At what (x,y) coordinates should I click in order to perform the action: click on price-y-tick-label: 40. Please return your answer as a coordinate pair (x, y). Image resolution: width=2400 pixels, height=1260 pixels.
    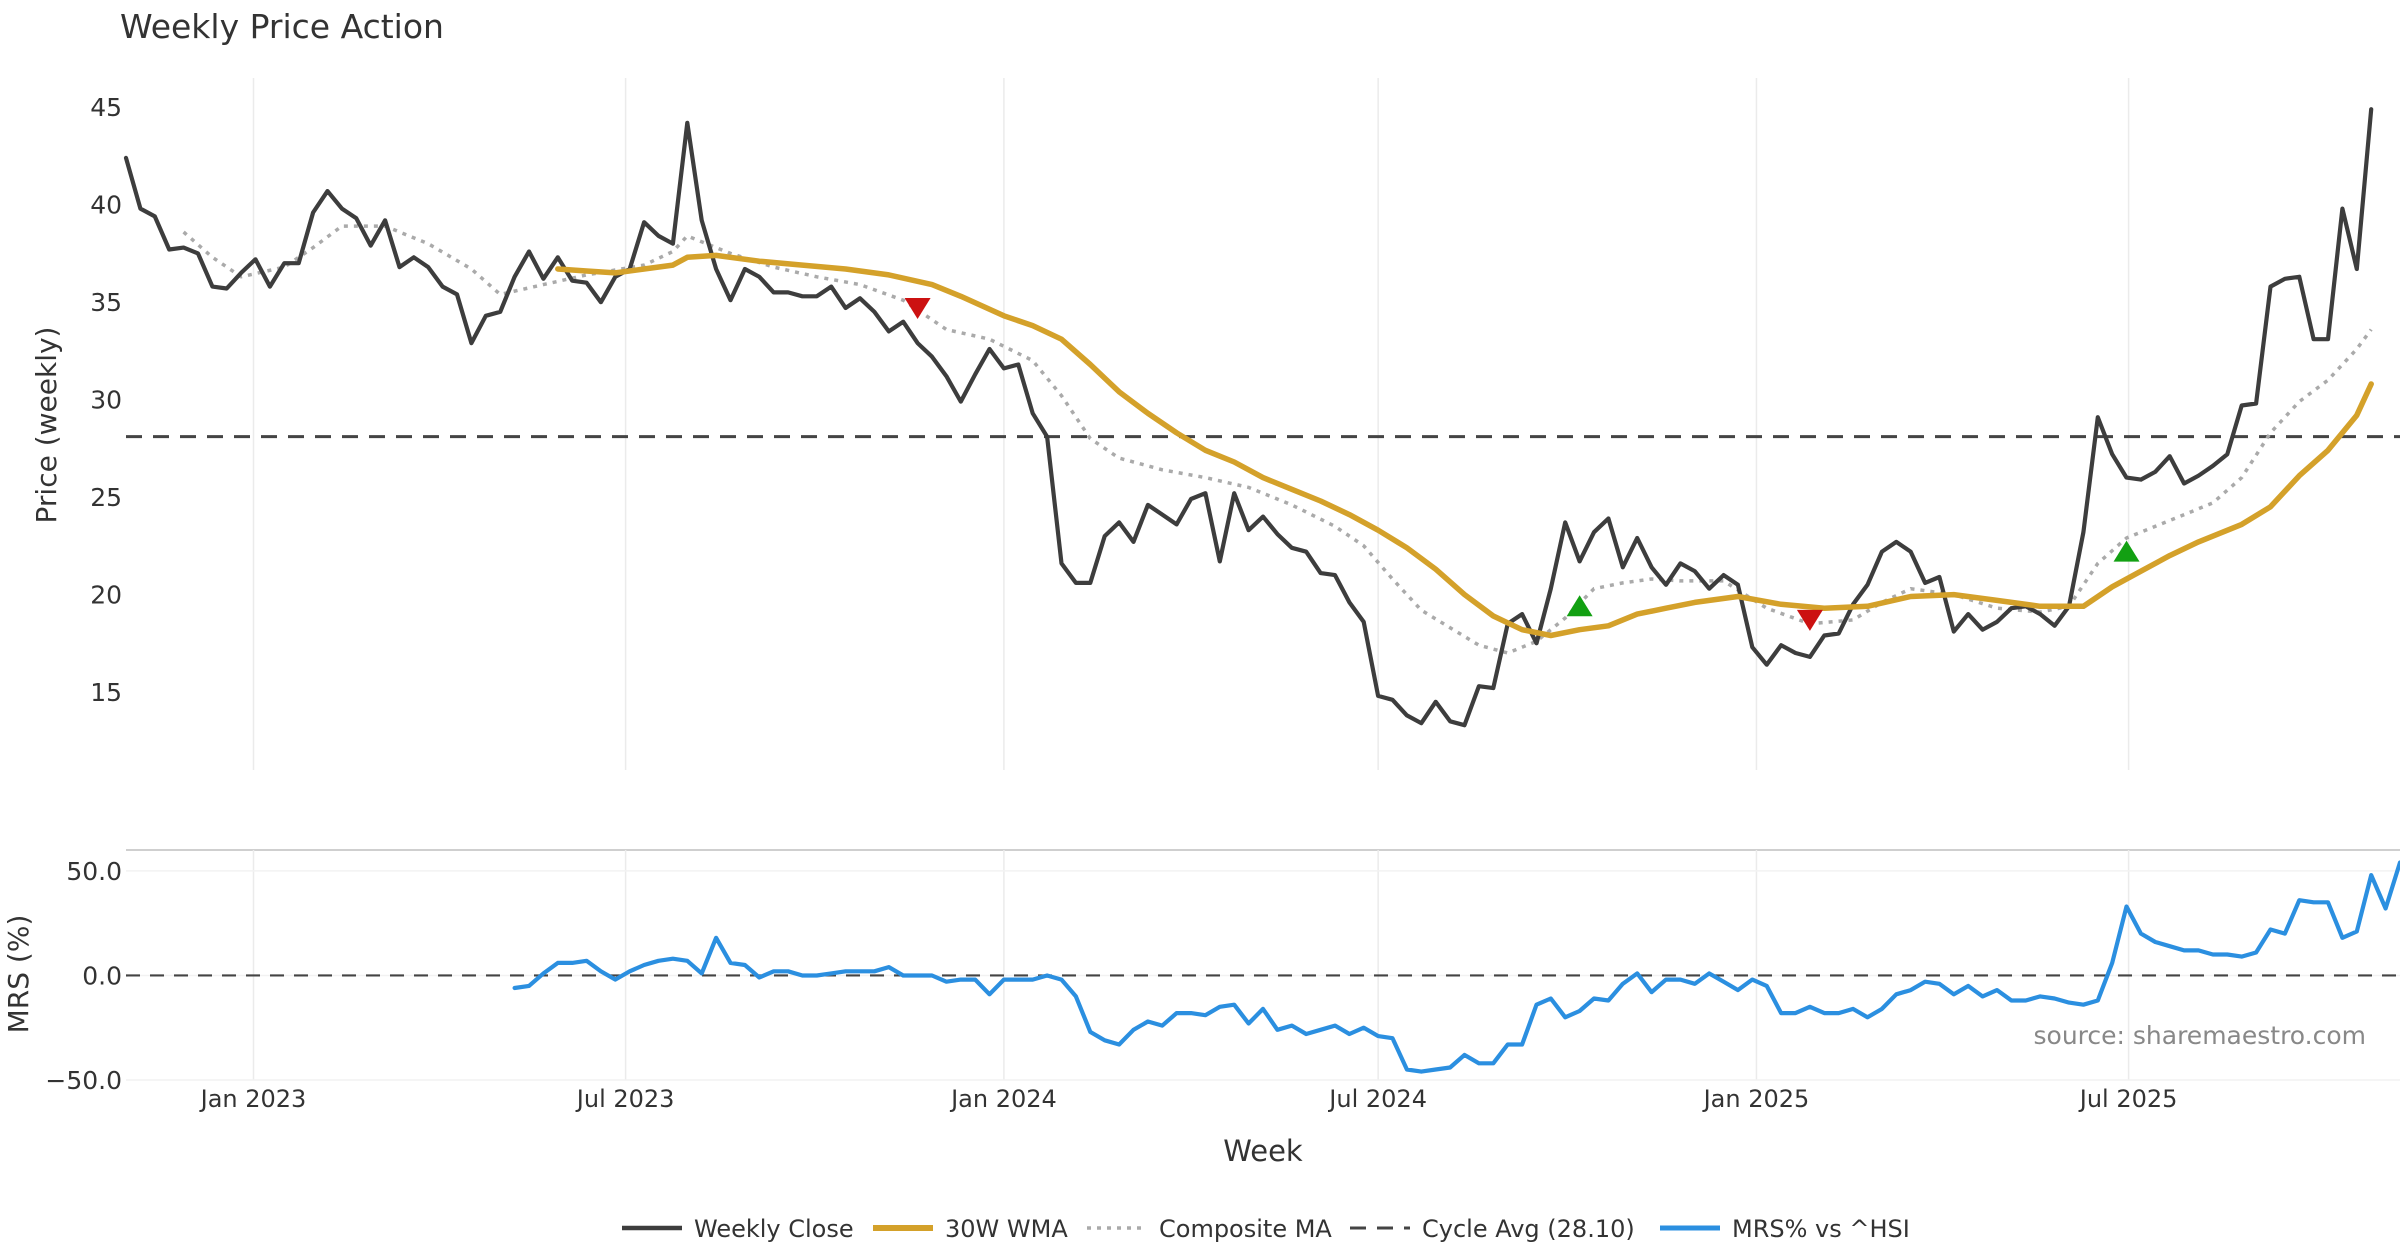
    Looking at the image, I should click on (106, 205).